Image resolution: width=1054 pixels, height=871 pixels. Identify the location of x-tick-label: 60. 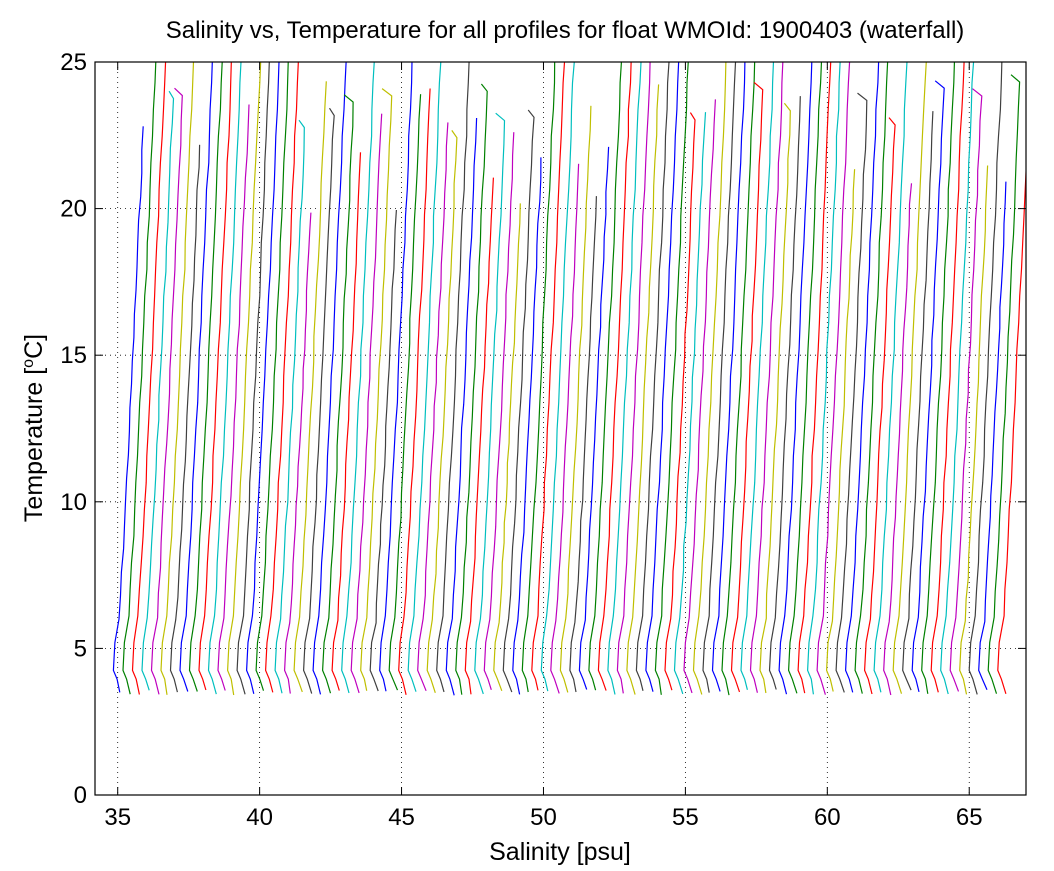
(827, 817).